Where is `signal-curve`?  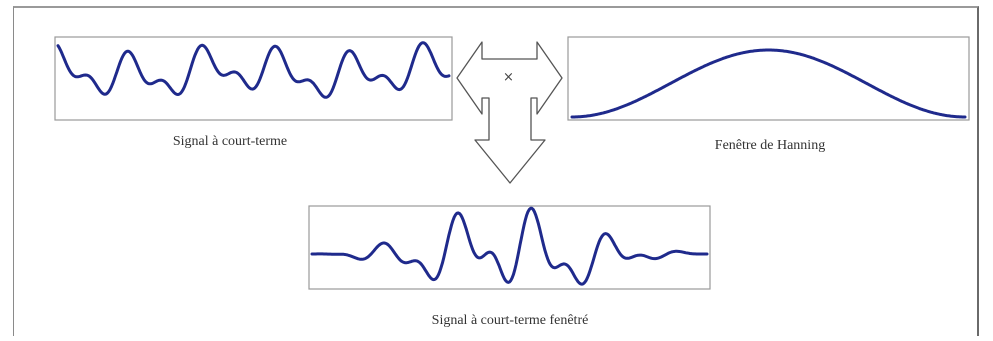 signal-curve is located at coordinates (253, 70).